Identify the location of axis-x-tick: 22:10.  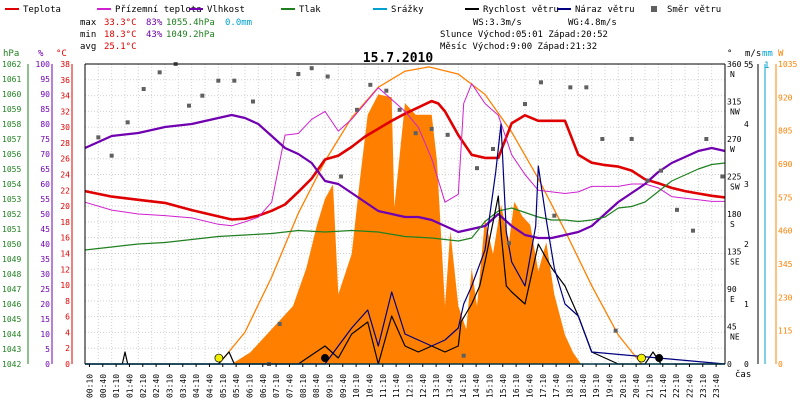
(676, 386).